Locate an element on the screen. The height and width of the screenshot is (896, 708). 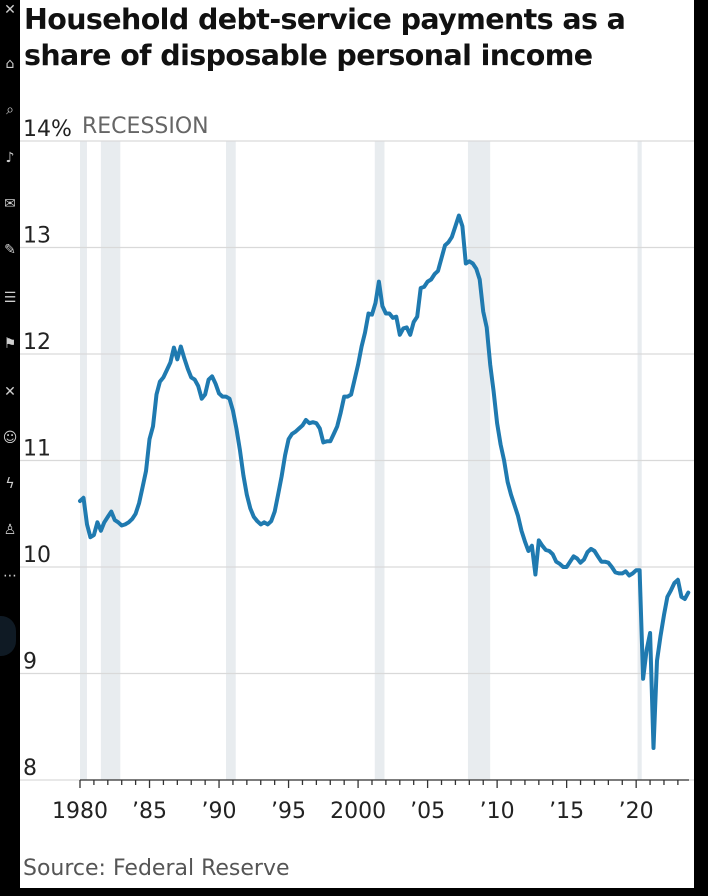
y-tick-label: 9 is located at coordinates (30, 662).